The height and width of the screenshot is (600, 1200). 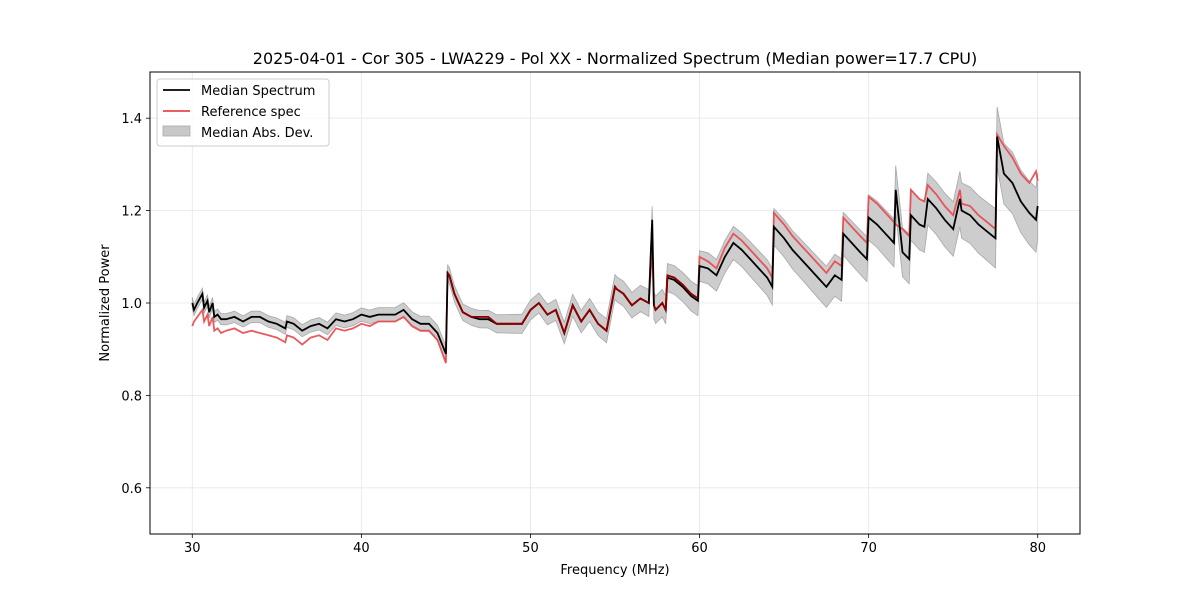 I want to click on legend-label-median: Median Spectrum, so click(x=258, y=91).